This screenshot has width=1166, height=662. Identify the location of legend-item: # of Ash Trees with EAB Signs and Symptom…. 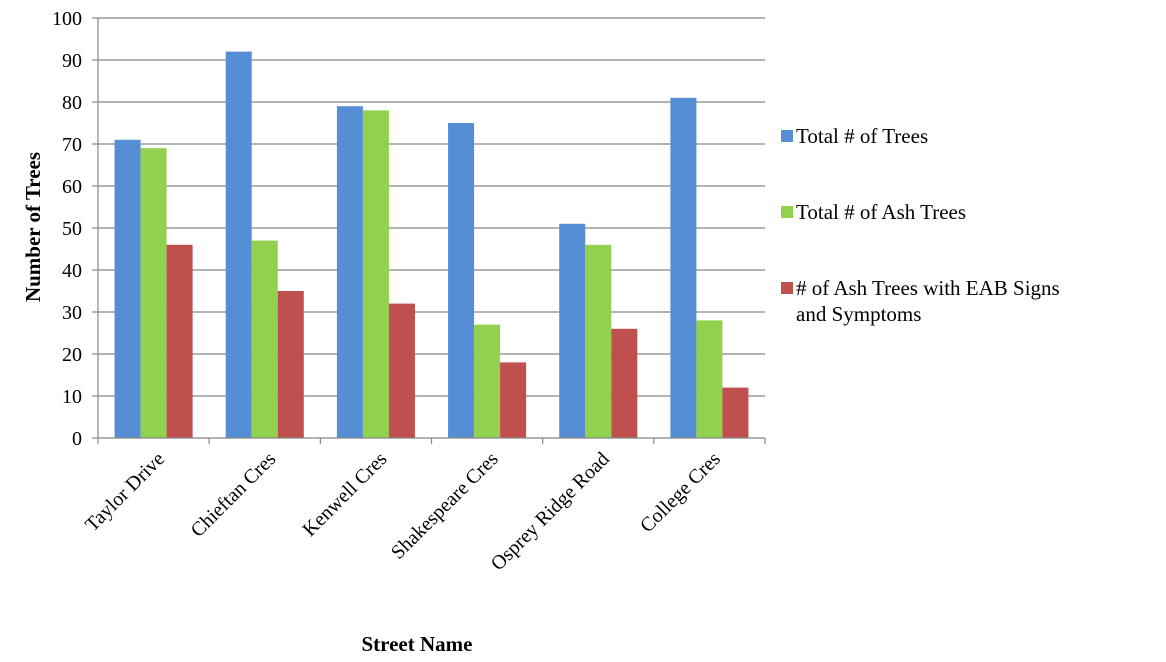
(920, 301).